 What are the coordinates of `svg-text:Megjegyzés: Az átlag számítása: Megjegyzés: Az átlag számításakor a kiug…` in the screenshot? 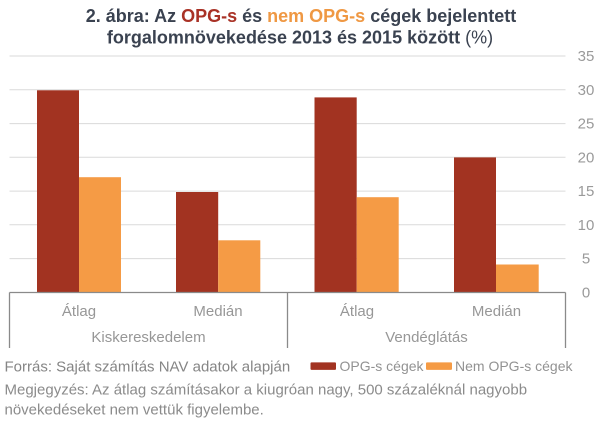 It's located at (266, 390).